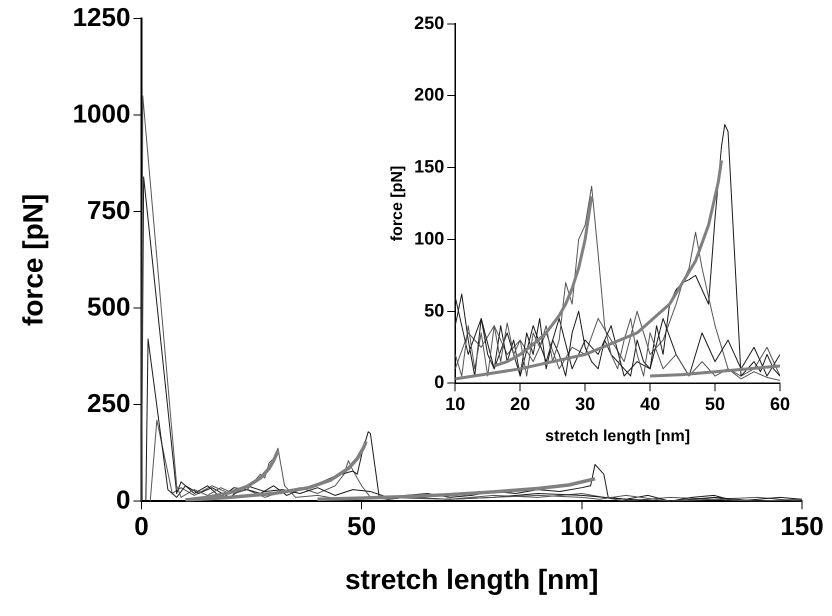  Describe the element at coordinates (520, 404) in the screenshot. I see `x-tick-label: 20` at that location.